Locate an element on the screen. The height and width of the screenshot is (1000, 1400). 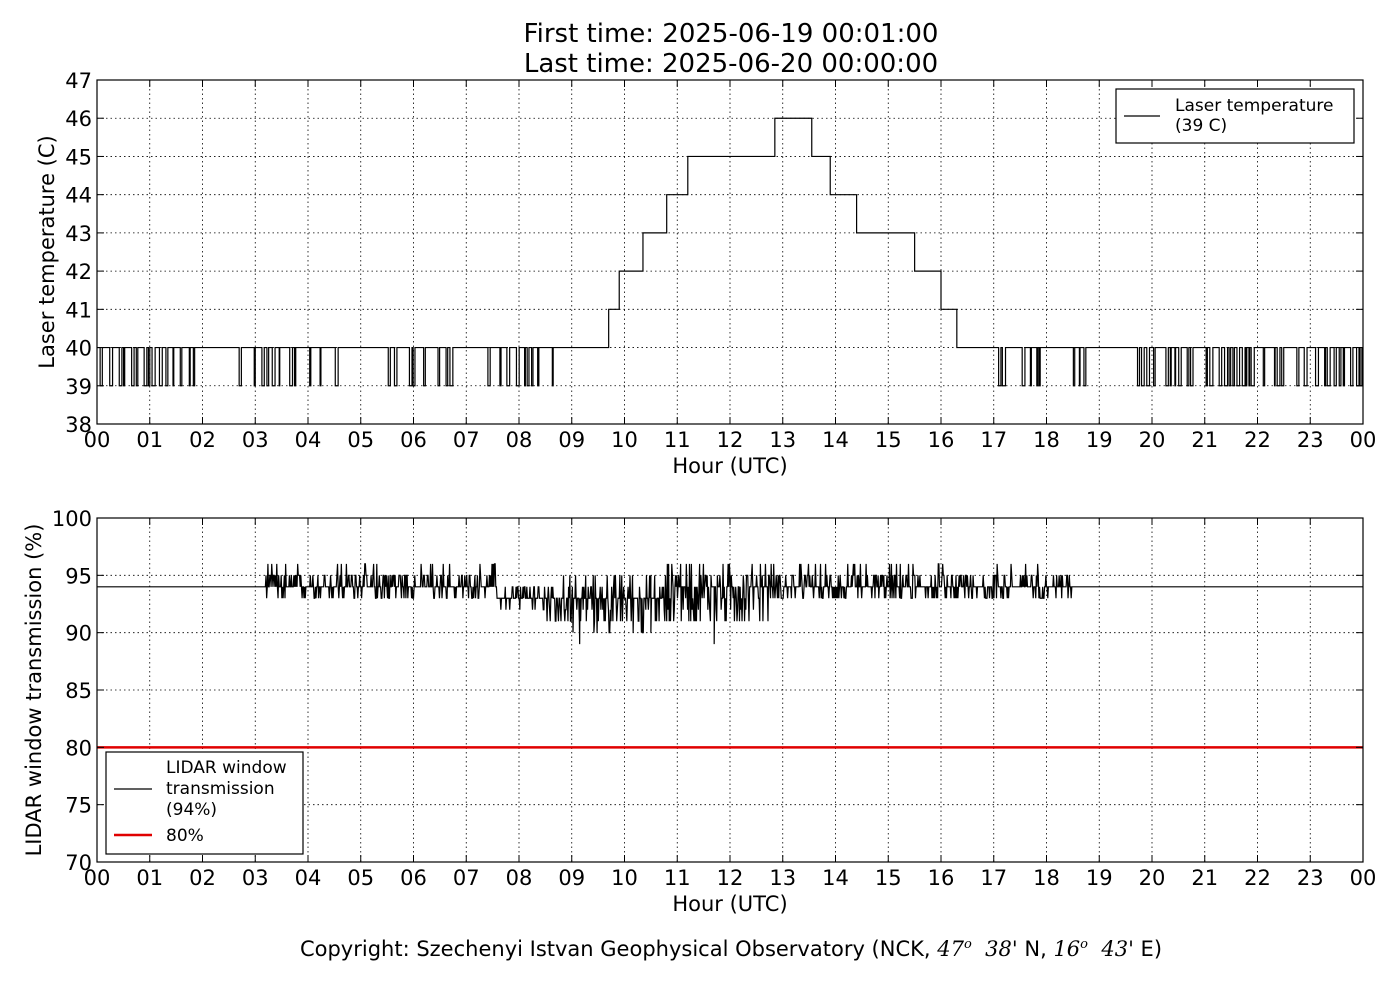
legend: LIDAR window transmission (94%) 80% is located at coordinates (204, 803).